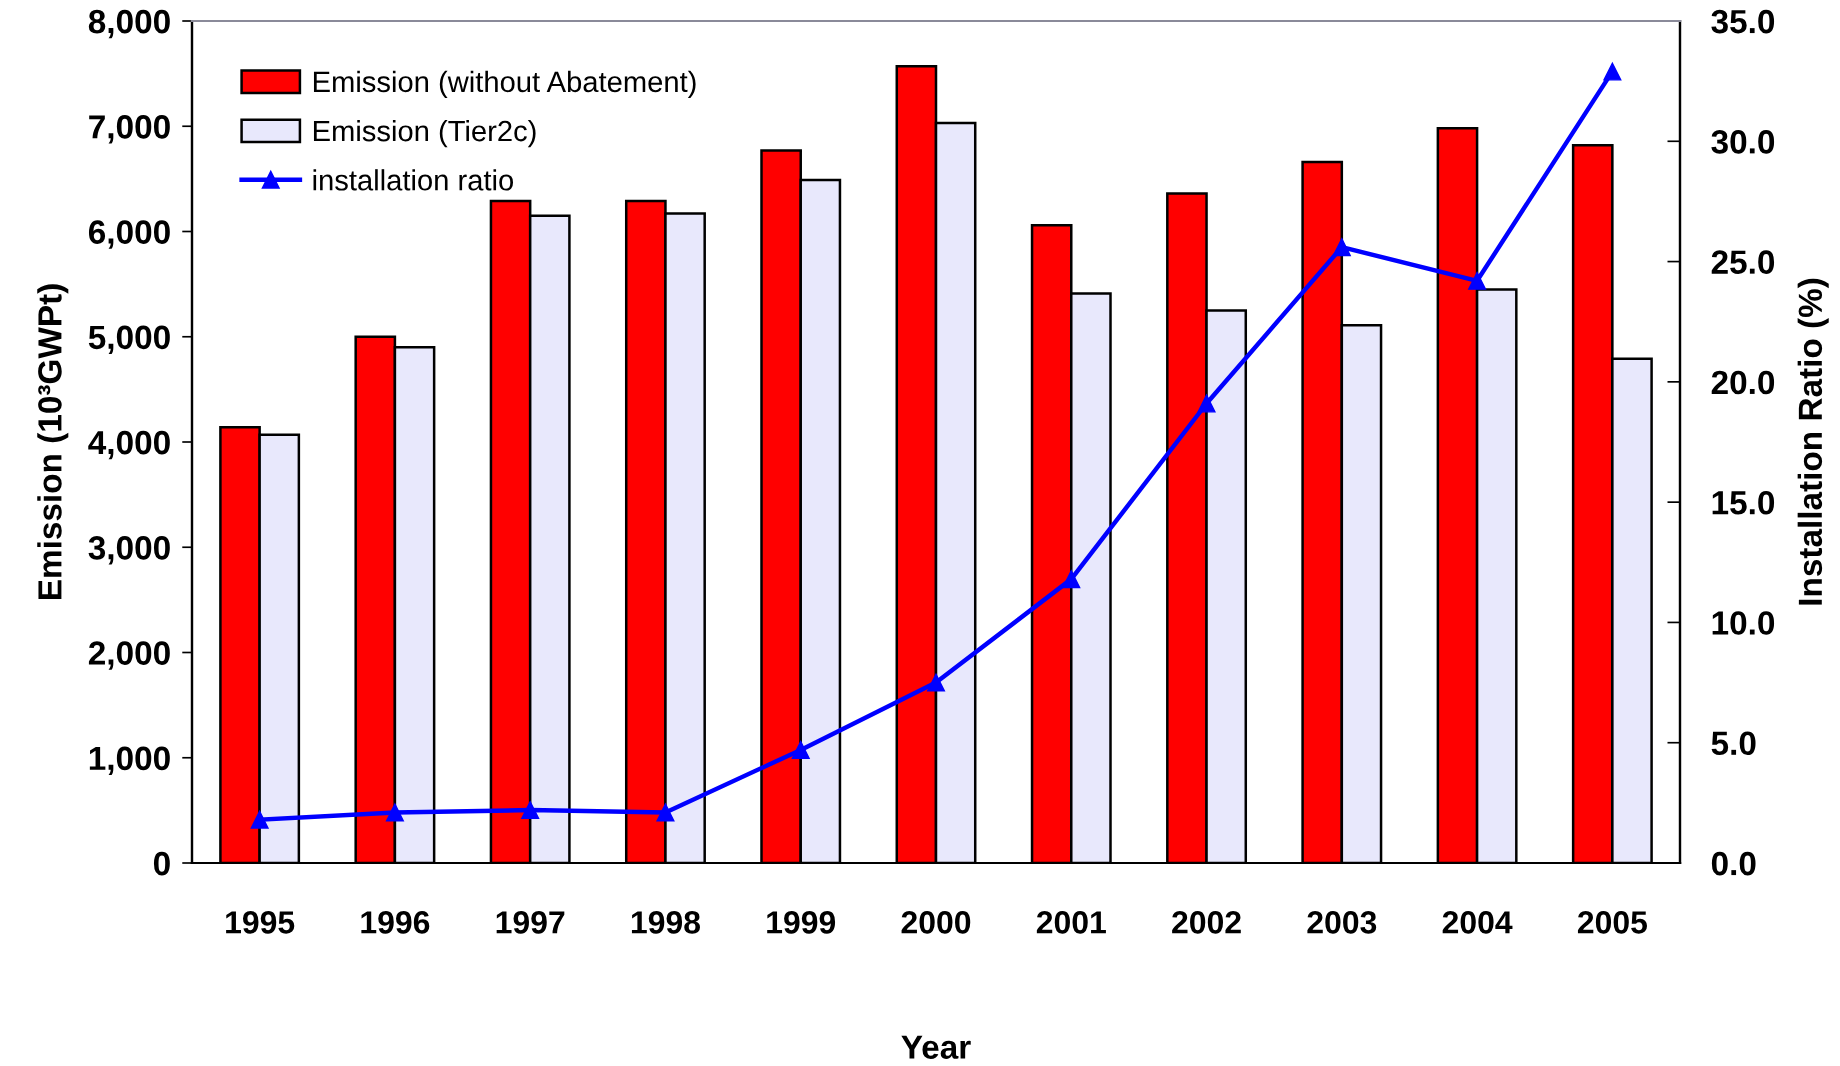 The width and height of the screenshot is (1840, 1066). I want to click on x-tick-label: 1995, so click(260, 922).